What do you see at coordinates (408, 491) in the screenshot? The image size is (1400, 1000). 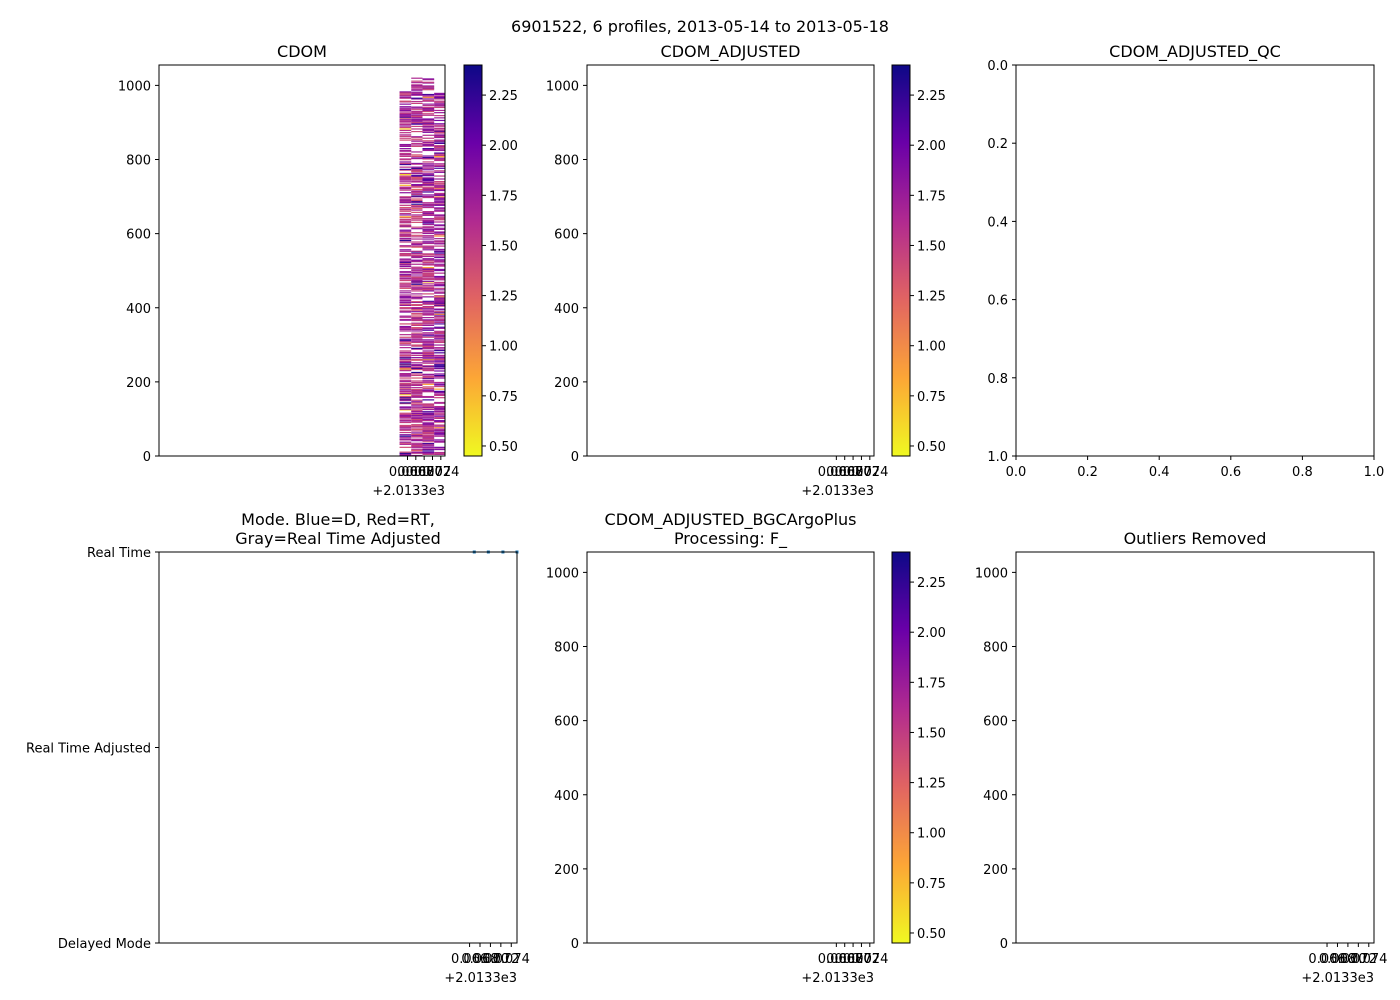 I see `x-offset-label: +2.0133e3` at bounding box center [408, 491].